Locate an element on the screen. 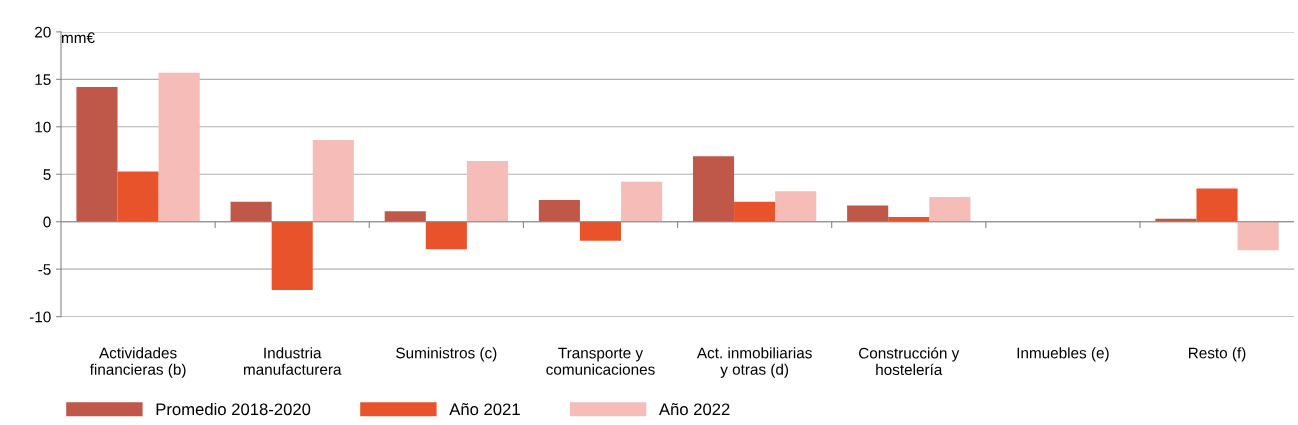 This screenshot has width=1298, height=425. x-tick-label: Transporte y comunicaciones is located at coordinates (600, 361).